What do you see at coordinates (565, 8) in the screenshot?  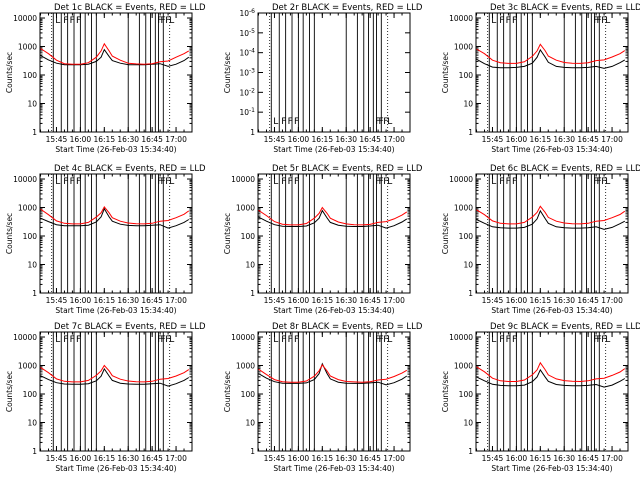 I see `panel-title: Det 3c BLACK = Events, RED = LLD` at bounding box center [565, 8].